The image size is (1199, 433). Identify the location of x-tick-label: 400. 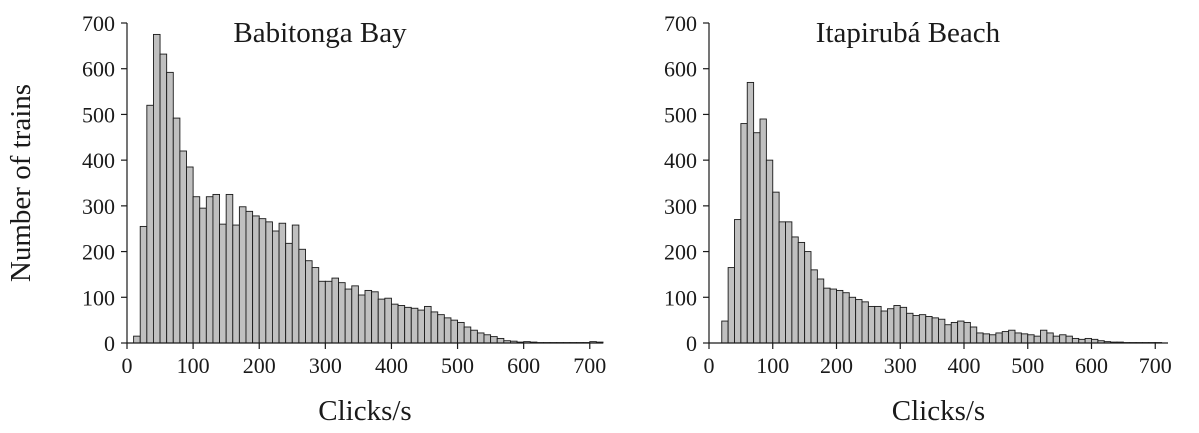
(391, 365).